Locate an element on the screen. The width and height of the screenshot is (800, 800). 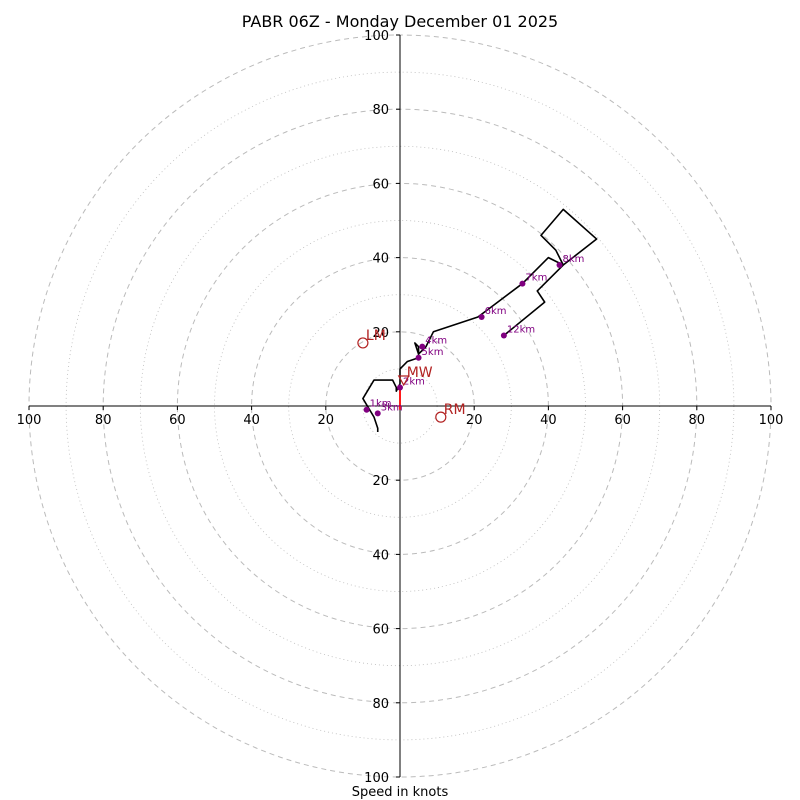
height-point-12km is located at coordinates (503, 335).